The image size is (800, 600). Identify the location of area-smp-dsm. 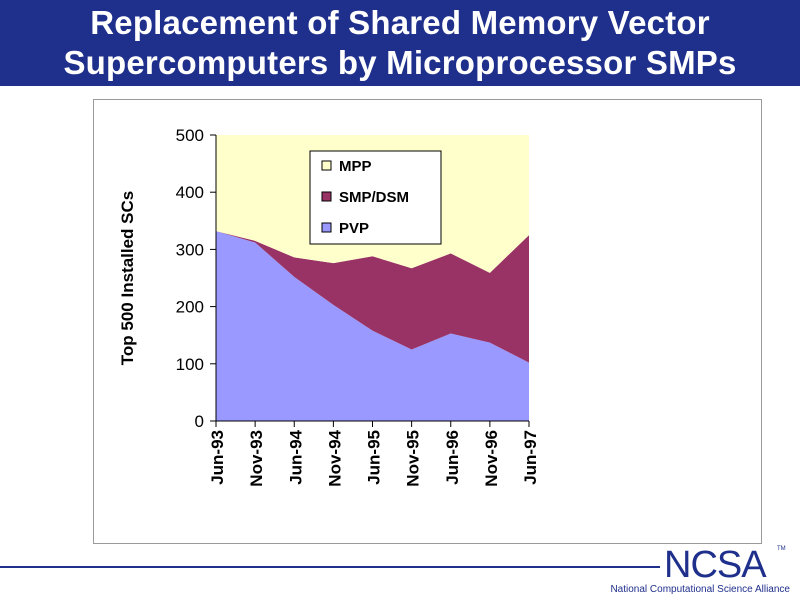
(372, 297).